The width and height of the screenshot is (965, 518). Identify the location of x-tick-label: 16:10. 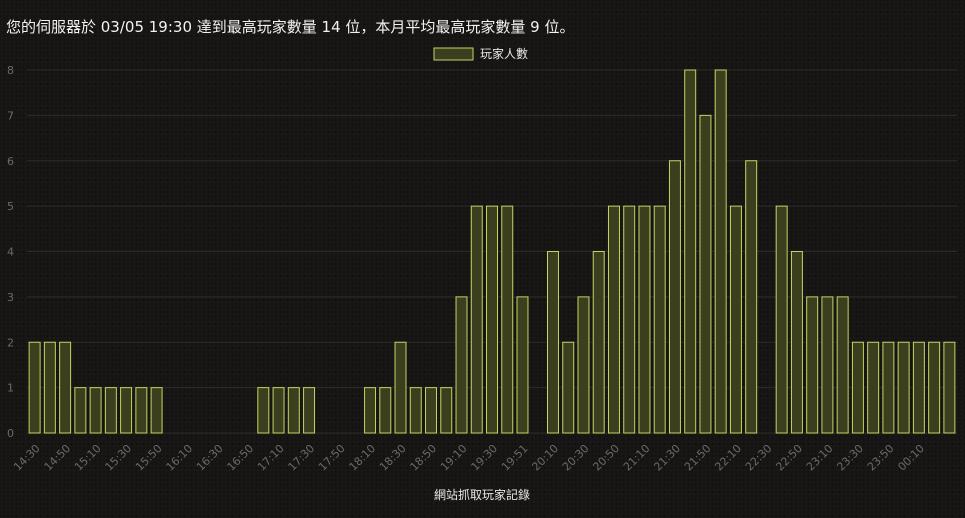
(180, 458).